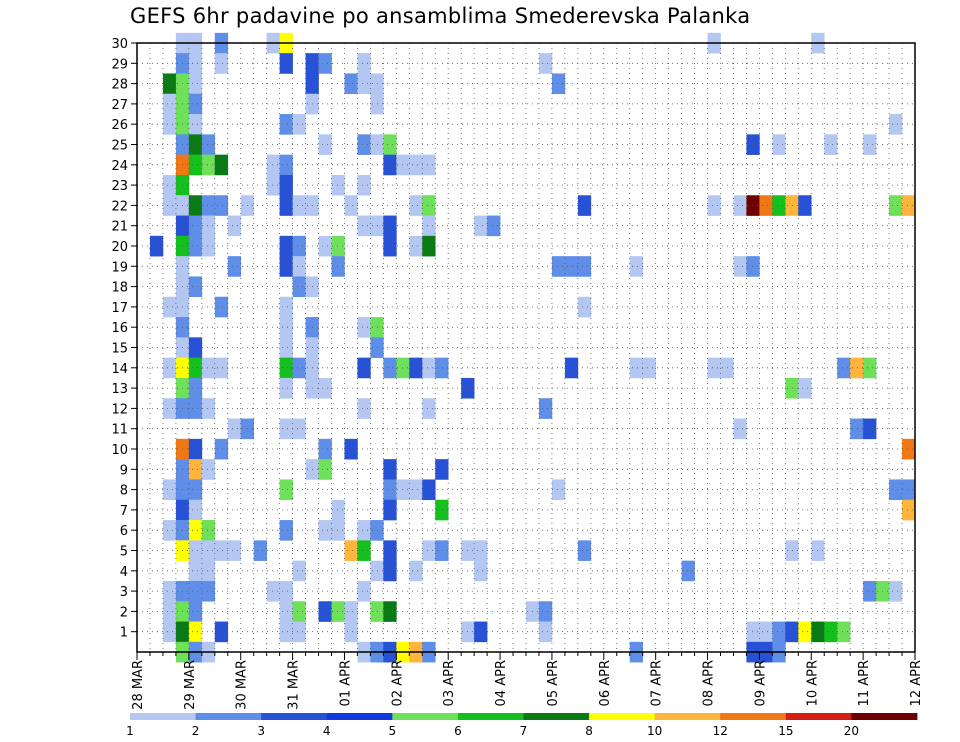  I want to click on x-tick-label: 12 APR, so click(916, 683).